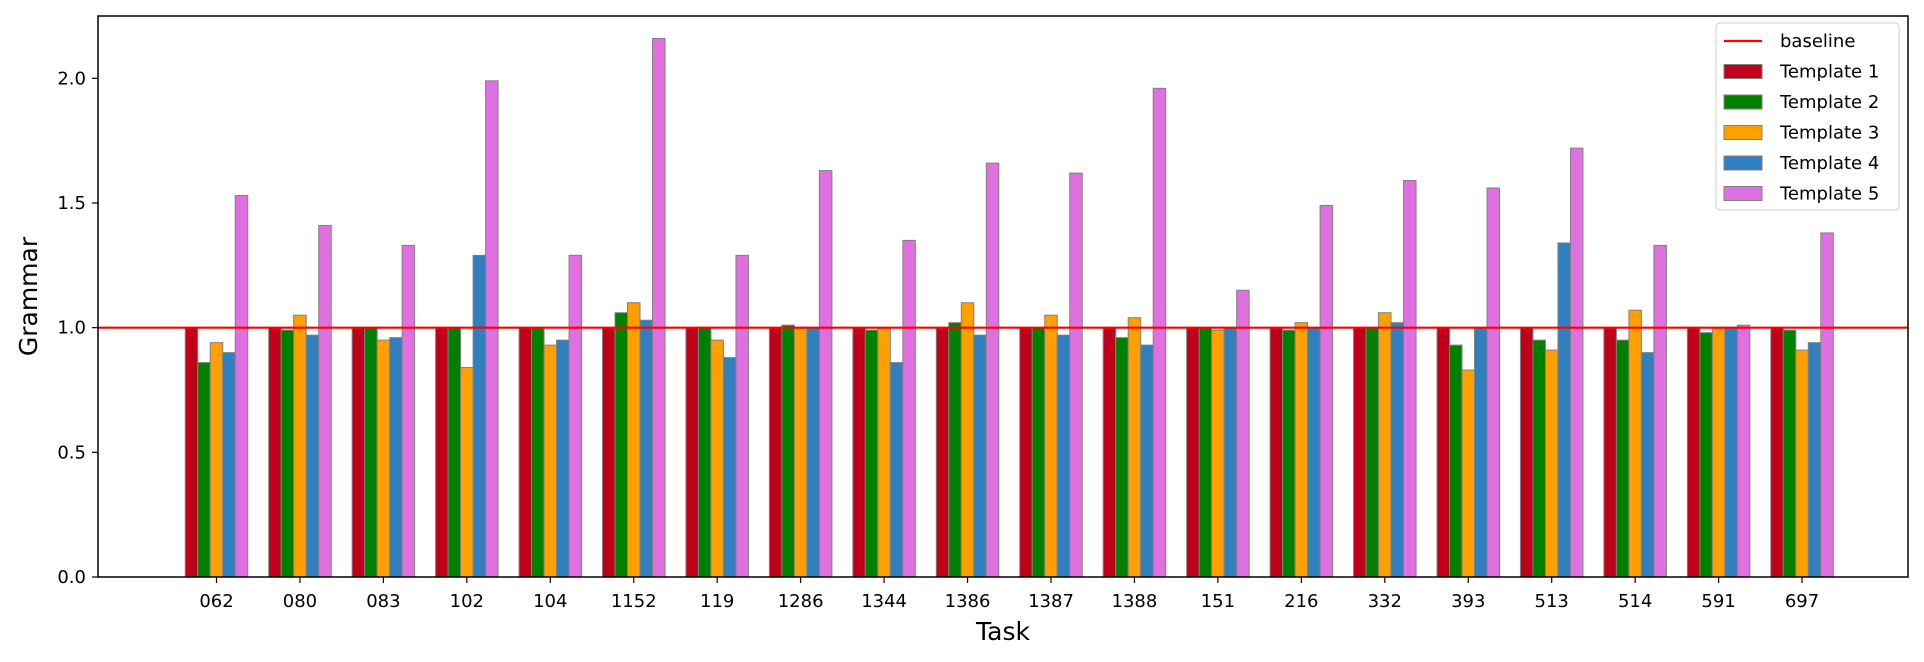 The width and height of the screenshot is (1924, 662). Describe the element at coordinates (968, 601) in the screenshot. I see `x-tick-label: 1386` at that location.